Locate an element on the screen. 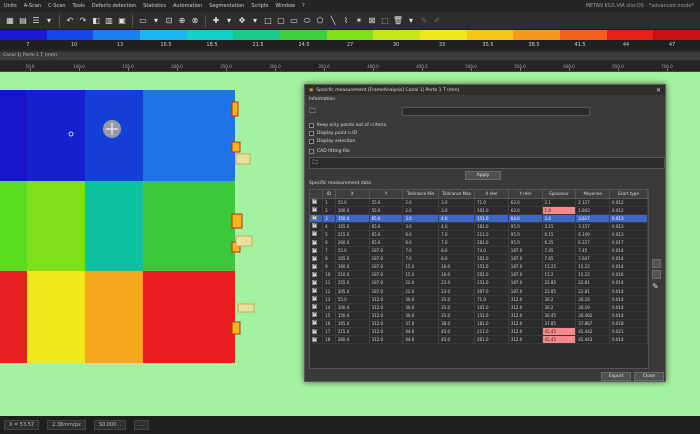  col-x: X is located at coordinates (352, 194).